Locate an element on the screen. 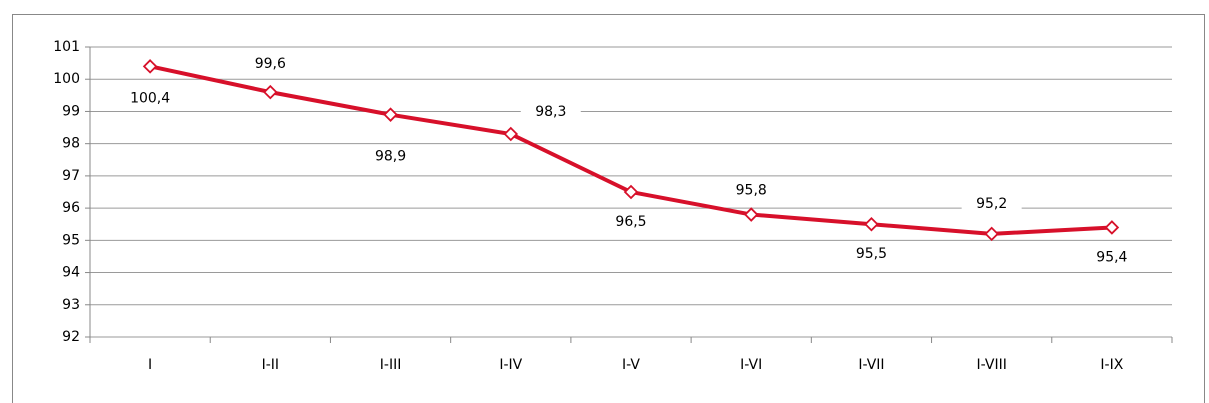 The image size is (1209, 403). x-tick-label: I-IX is located at coordinates (1111, 365).